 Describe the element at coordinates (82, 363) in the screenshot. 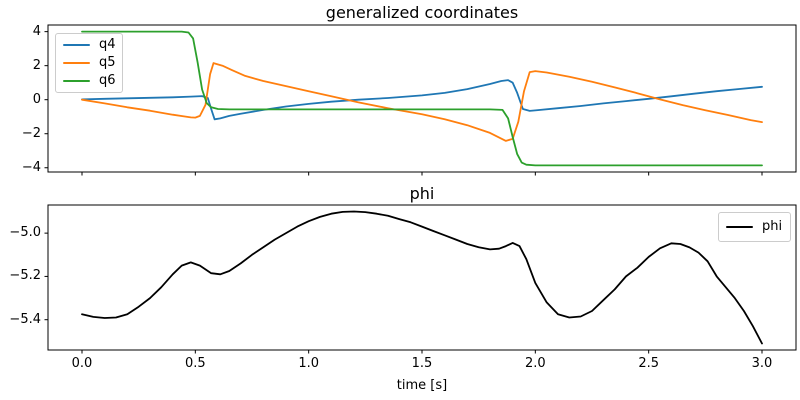

I see `x-tick-label: 0.0` at that location.